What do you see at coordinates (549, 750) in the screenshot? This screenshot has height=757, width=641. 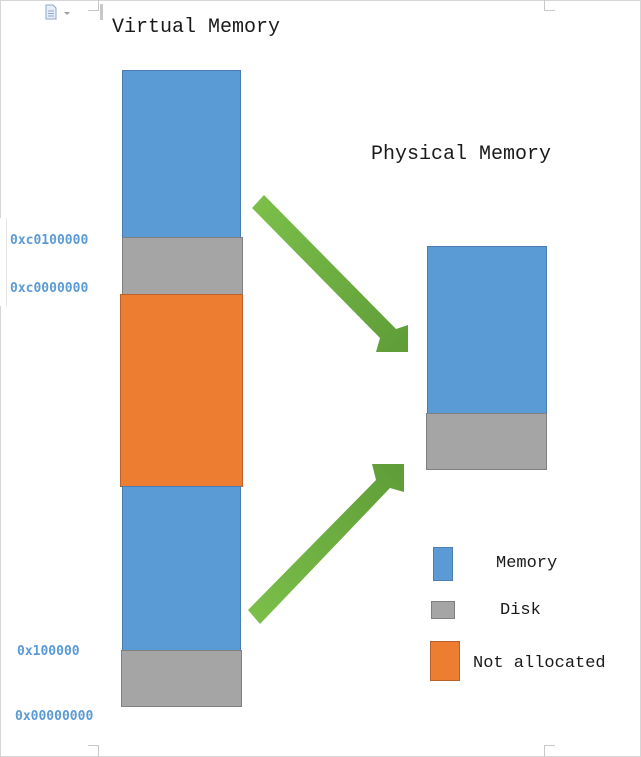 I see `crop-mark-bottom-right` at bounding box center [549, 750].